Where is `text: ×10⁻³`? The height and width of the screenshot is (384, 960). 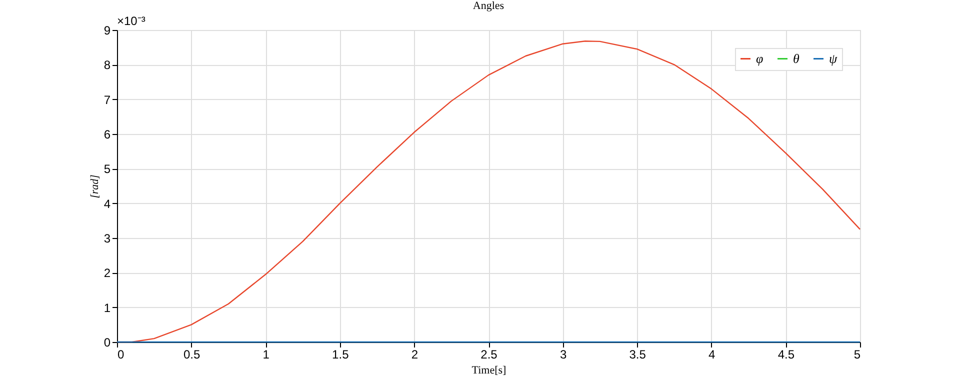
text: ×10⁻³ is located at coordinates (131, 21).